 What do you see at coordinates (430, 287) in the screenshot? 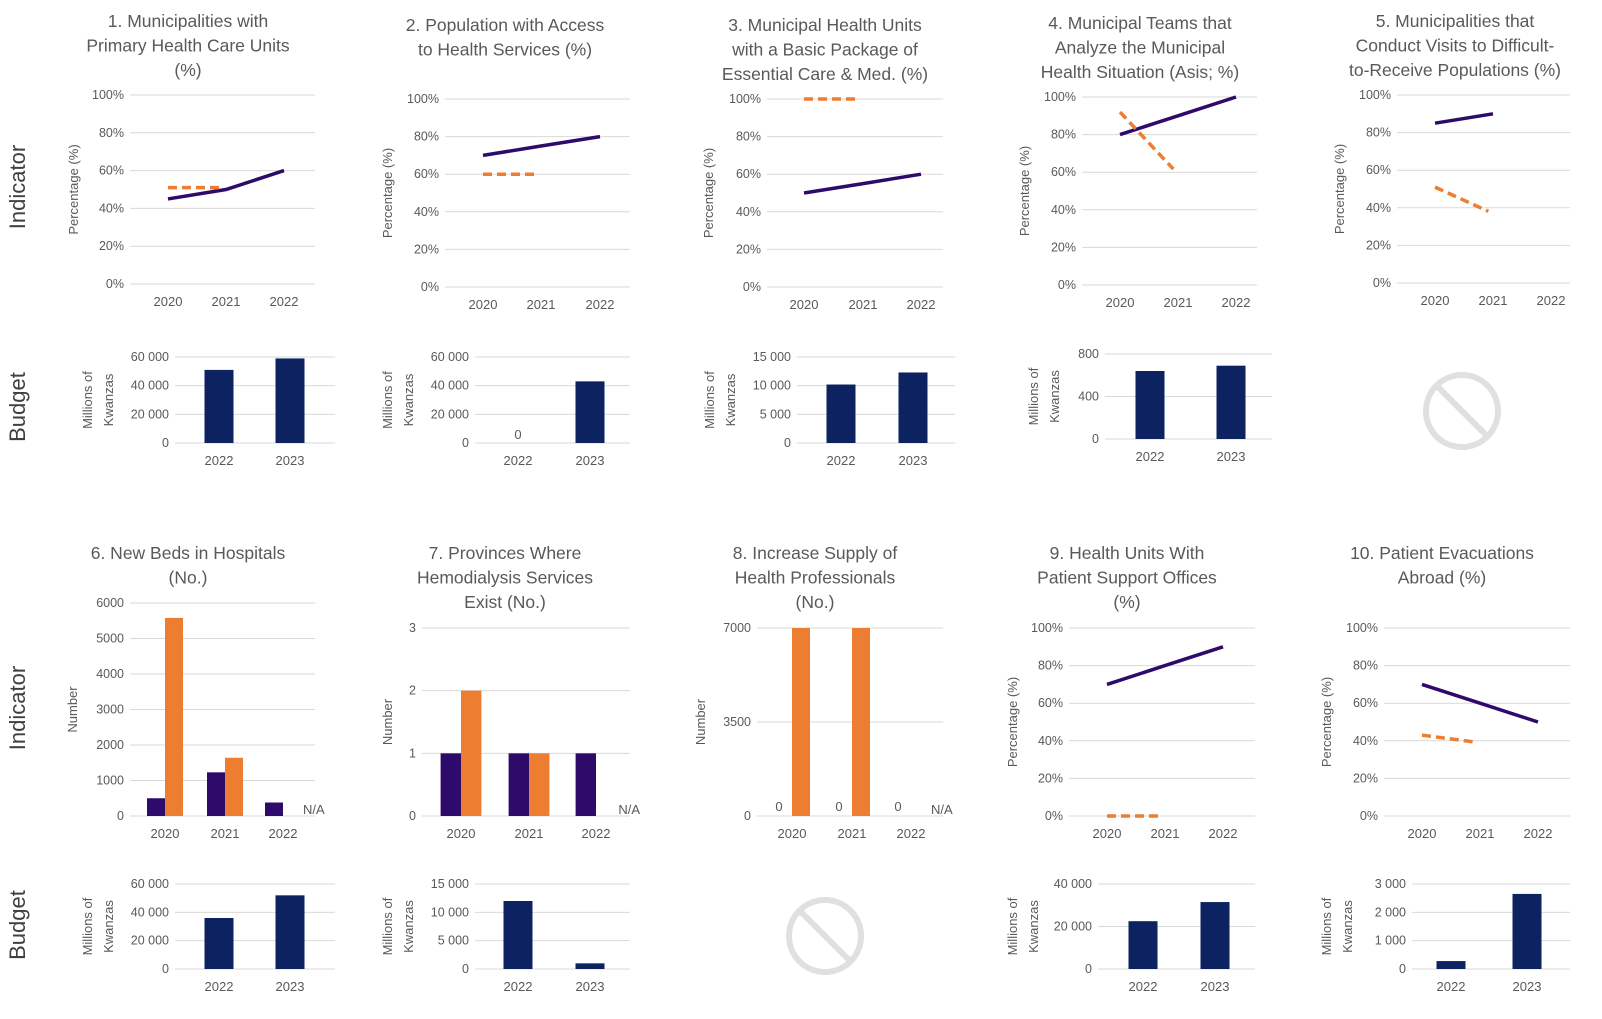
I see `ind2-ytick-label: 0%` at bounding box center [430, 287].